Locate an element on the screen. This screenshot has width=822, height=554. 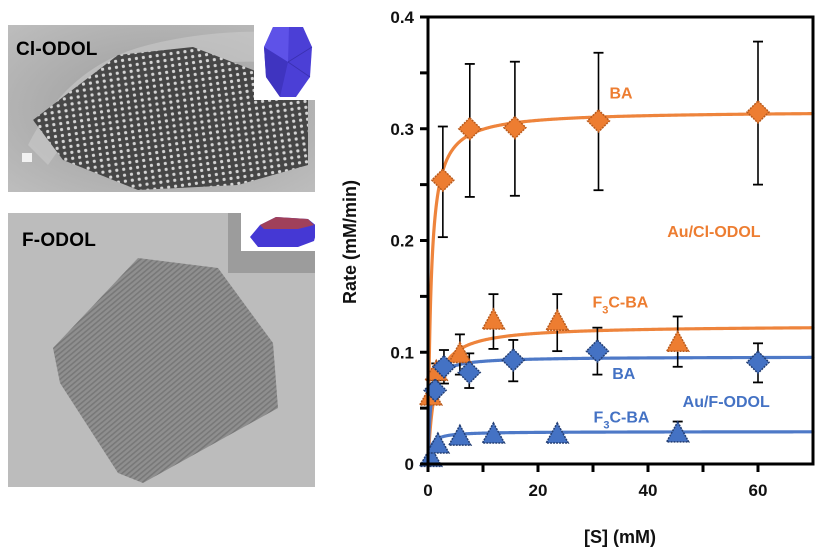
series-label: Au/Cl-ODOL is located at coordinates (714, 232).